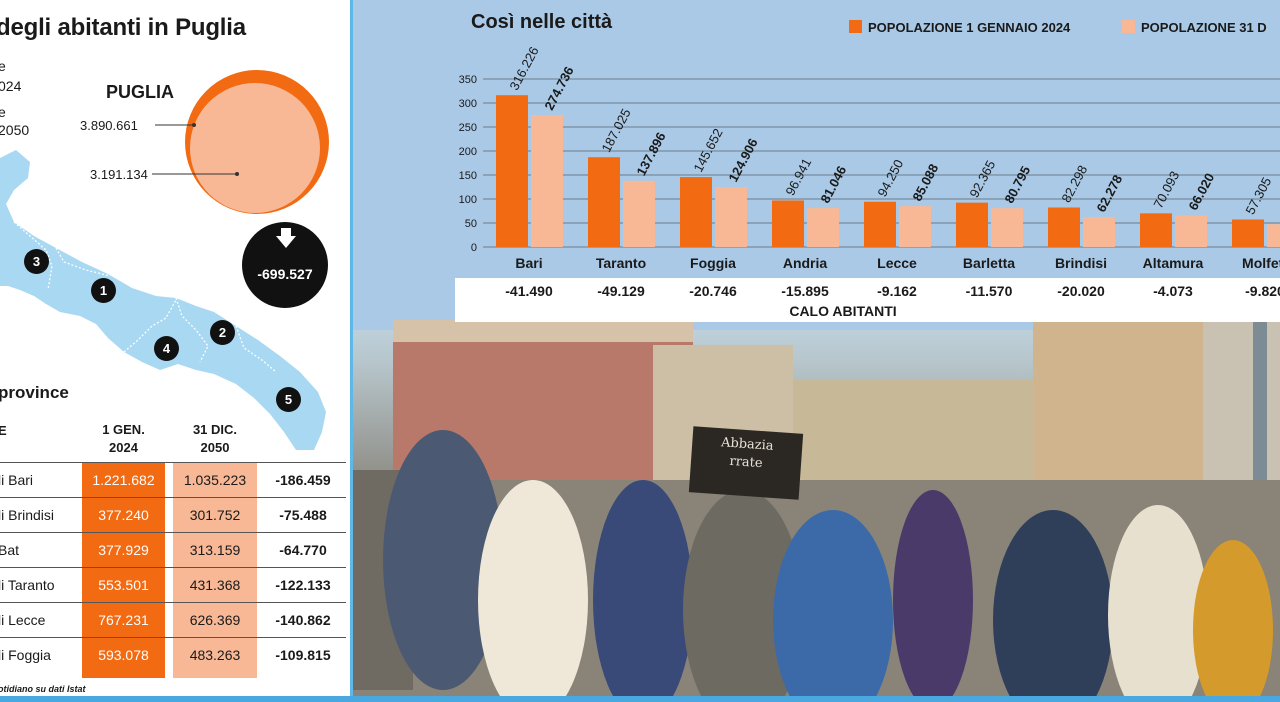 This screenshot has height=702, width=1280. I want to click on data-label-2050: 137.896, so click(650, 154).